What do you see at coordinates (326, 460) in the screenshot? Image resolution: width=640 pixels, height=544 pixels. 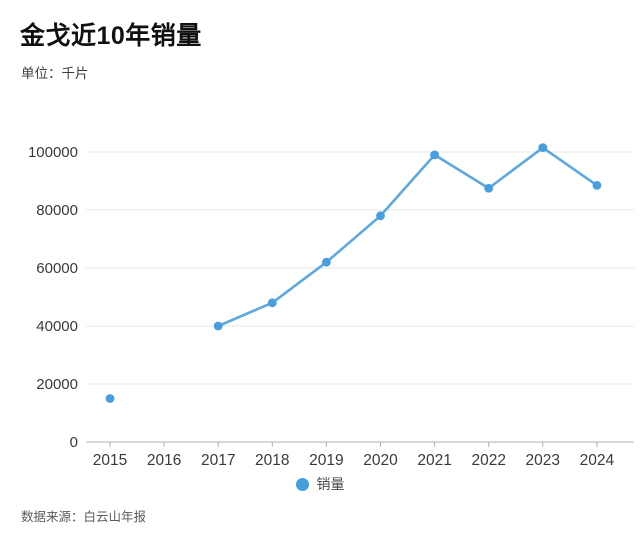 I see `svg-text: 2019` at bounding box center [326, 460].